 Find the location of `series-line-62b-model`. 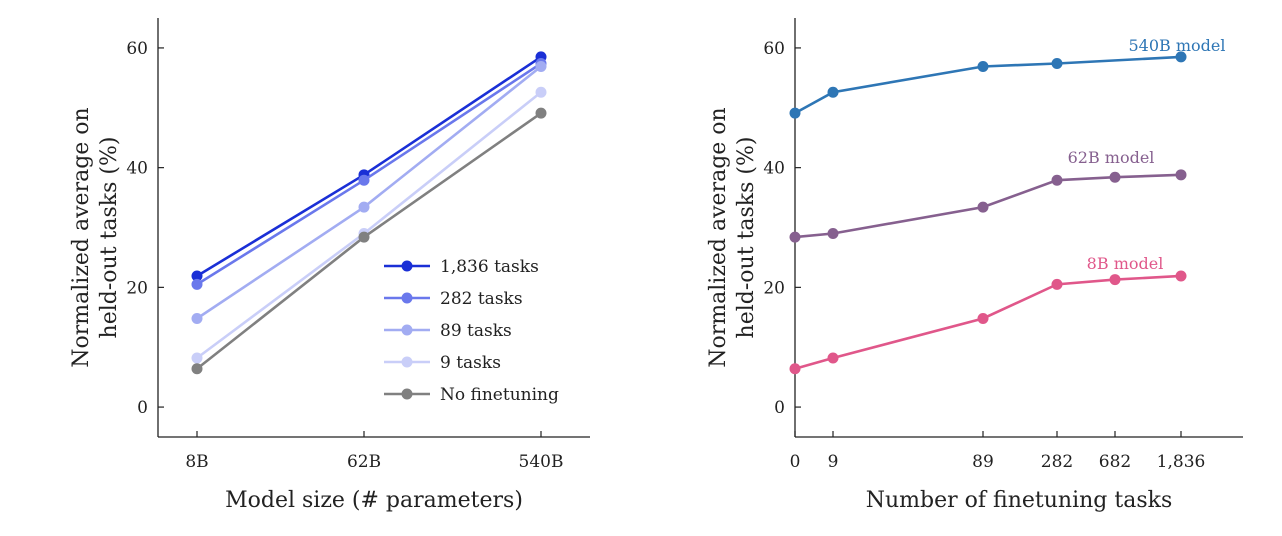

series-line-62b-model is located at coordinates (988, 206).